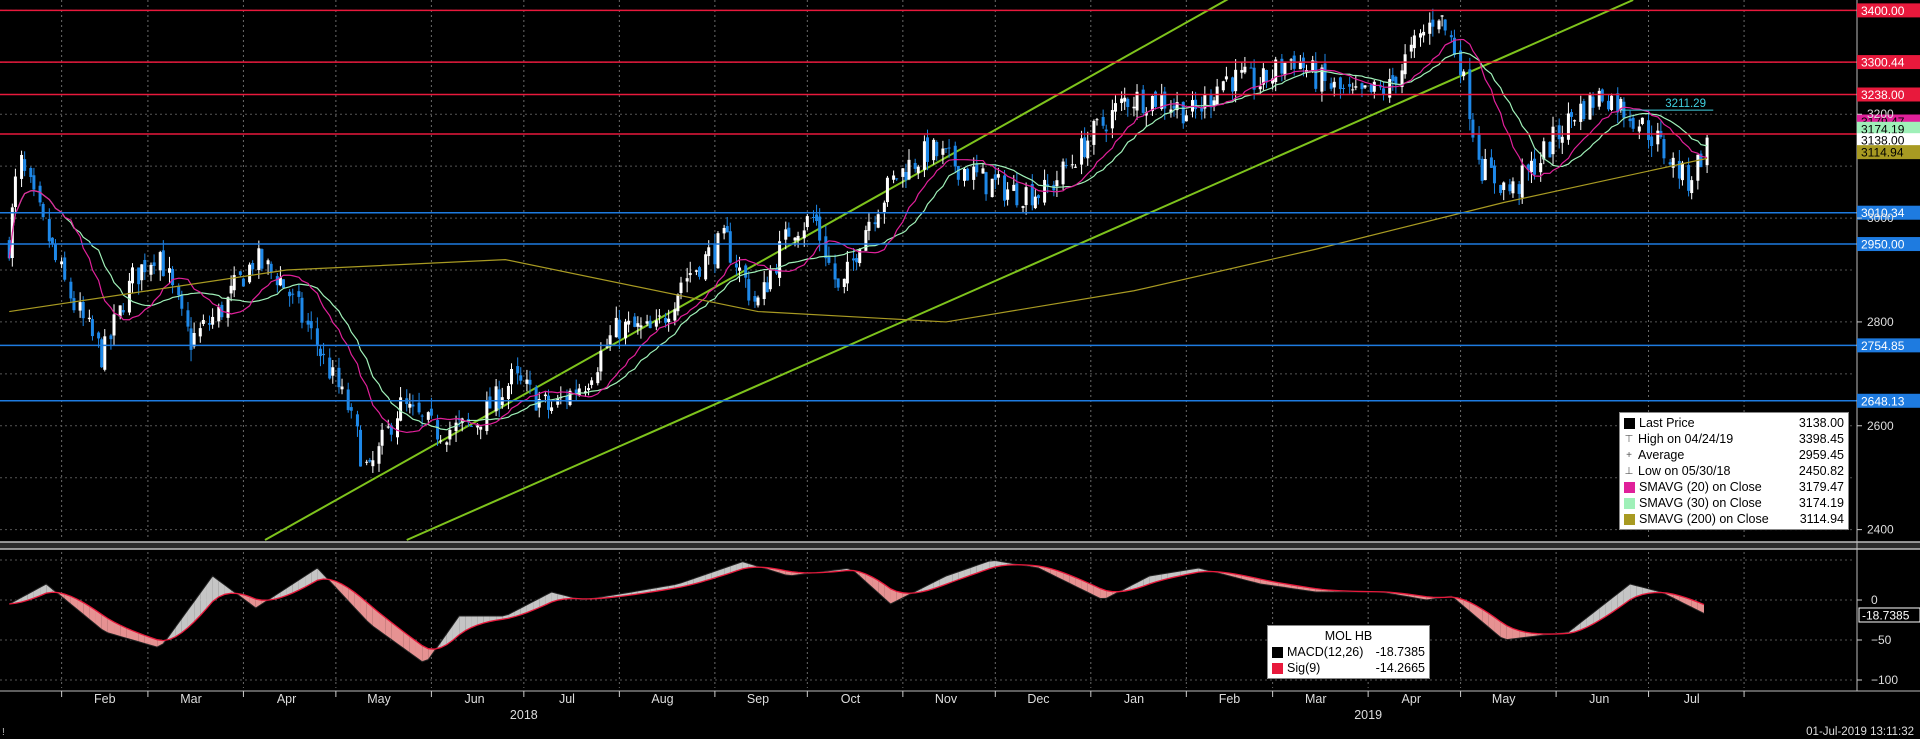 Image resolution: width=1920 pixels, height=739 pixels. I want to click on level-tag-label: 3010.34, so click(1883, 213).